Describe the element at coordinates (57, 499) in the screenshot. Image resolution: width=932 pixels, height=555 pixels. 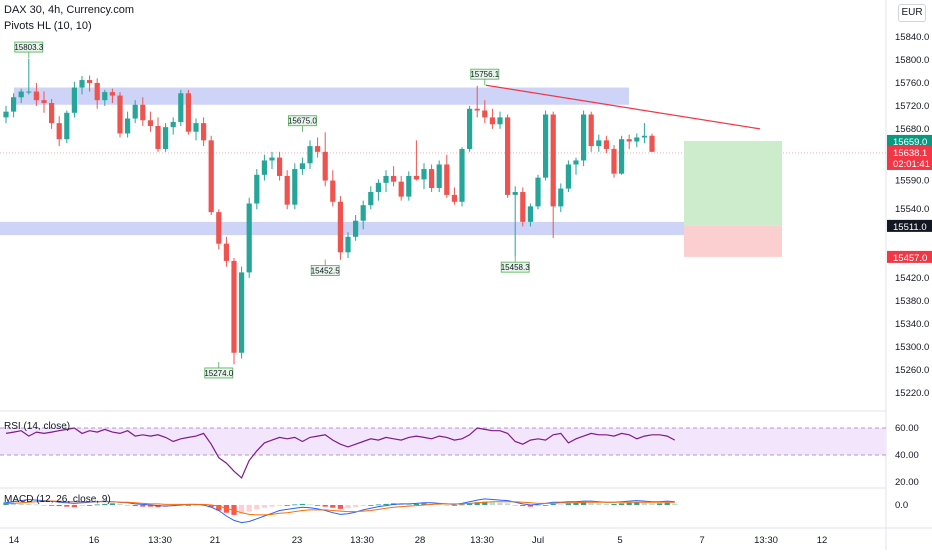
I see `macd-title: MACD (12, 26, close, 9)` at that location.